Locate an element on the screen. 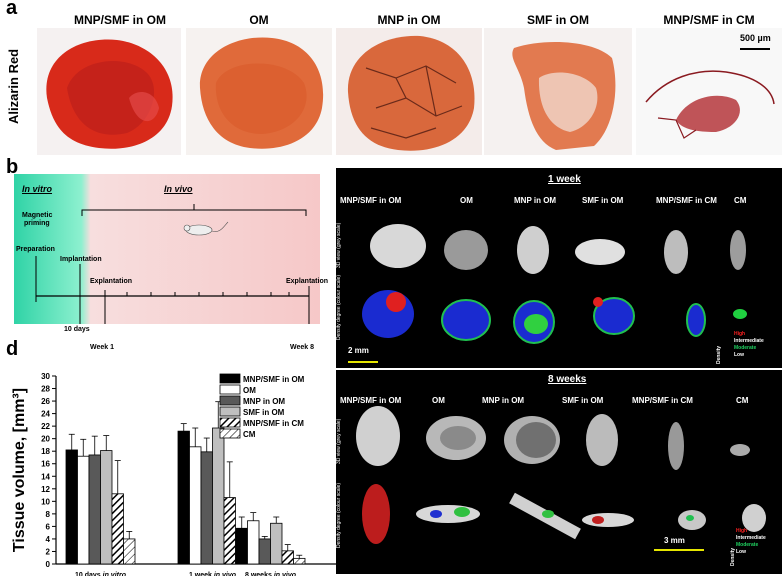 The width and height of the screenshot is (784, 576). y-tick-label: 2 is located at coordinates (48, 551).